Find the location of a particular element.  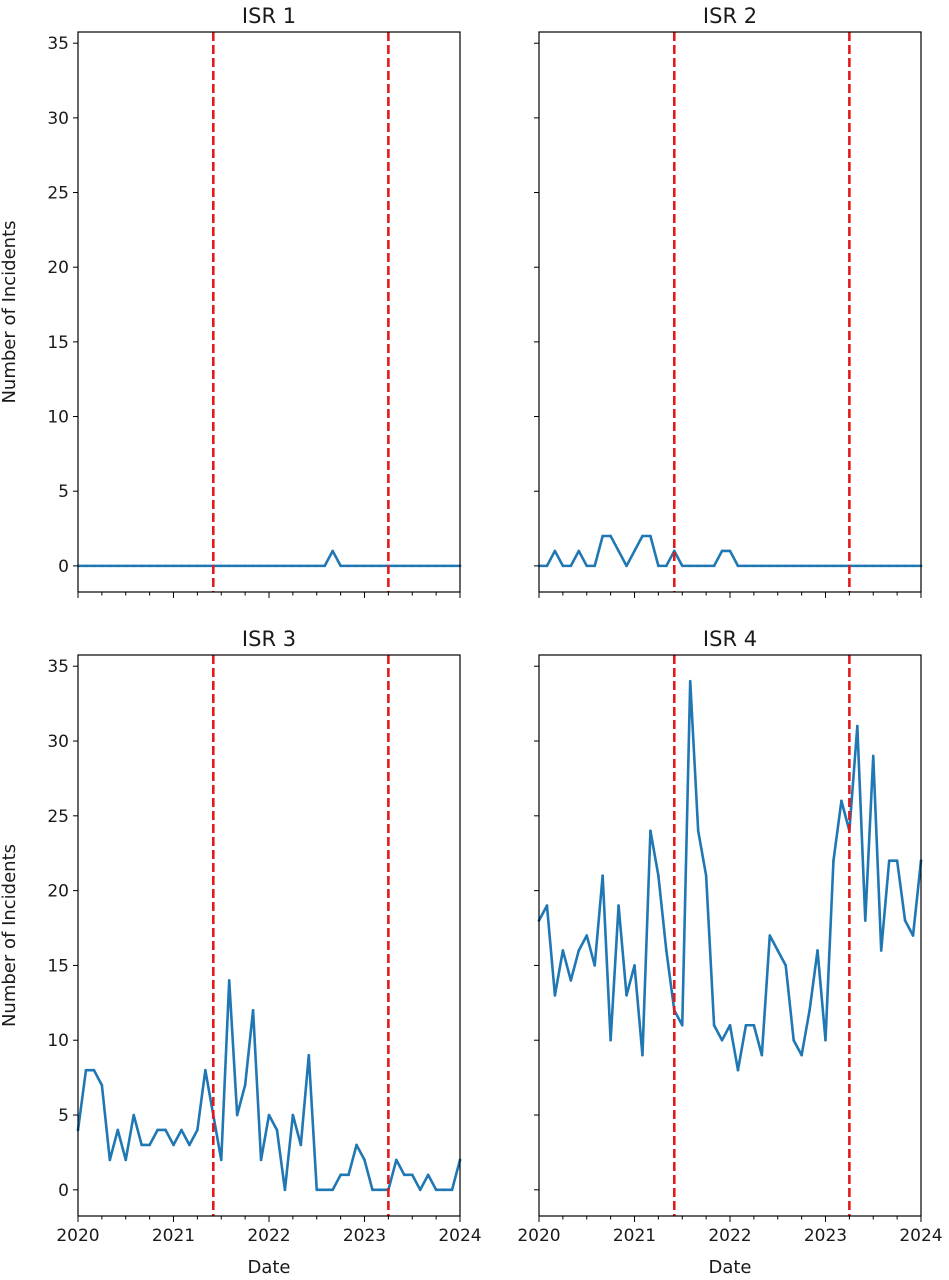

y-tick-label: 30 is located at coordinates (58, 742).